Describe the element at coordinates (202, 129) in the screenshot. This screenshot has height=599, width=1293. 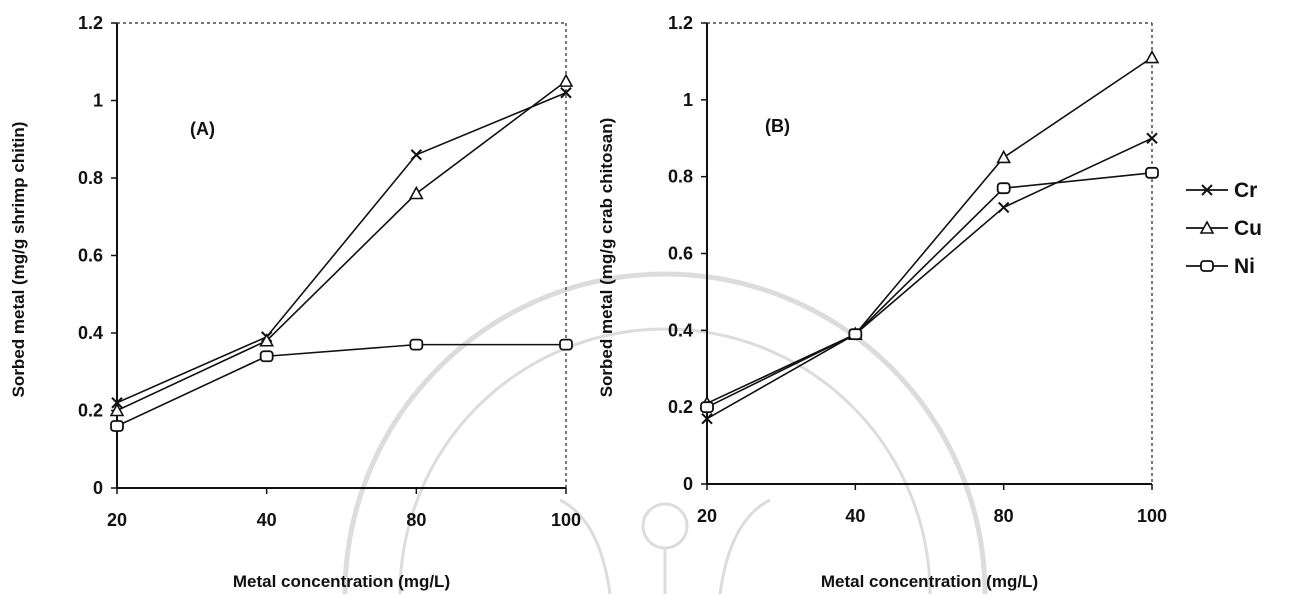
I see `panel-label: (A)` at that location.